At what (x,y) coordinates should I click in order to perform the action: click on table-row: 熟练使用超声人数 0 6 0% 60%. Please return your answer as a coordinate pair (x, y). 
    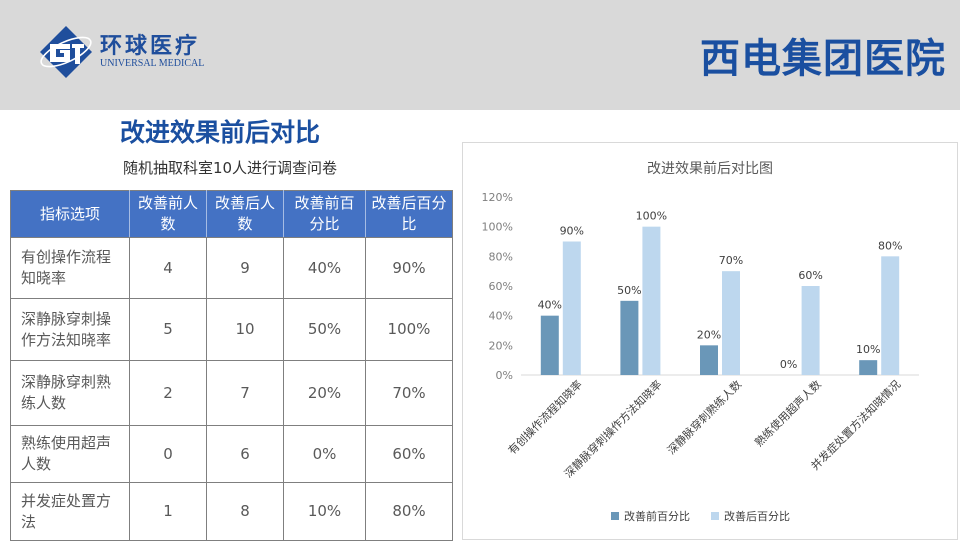
    Looking at the image, I should click on (231, 454).